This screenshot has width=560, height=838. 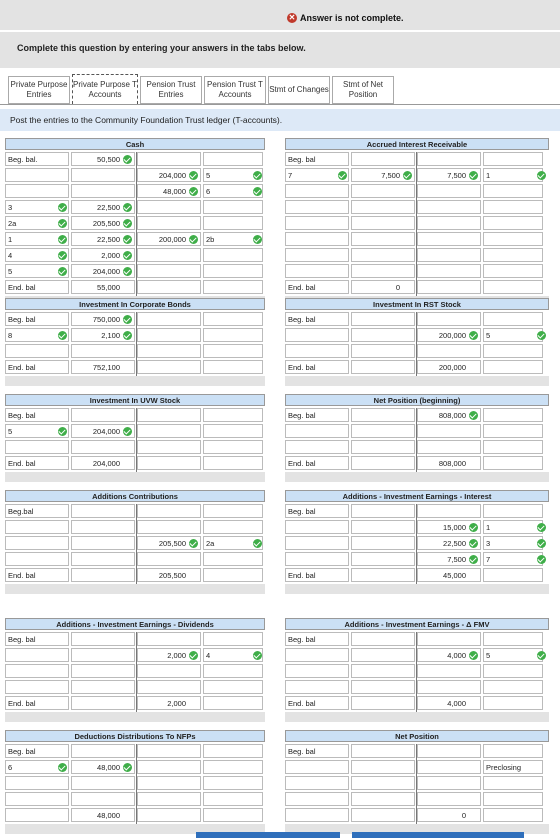 I want to click on uvw-cell: Beg. bal, so click(x=37, y=415).